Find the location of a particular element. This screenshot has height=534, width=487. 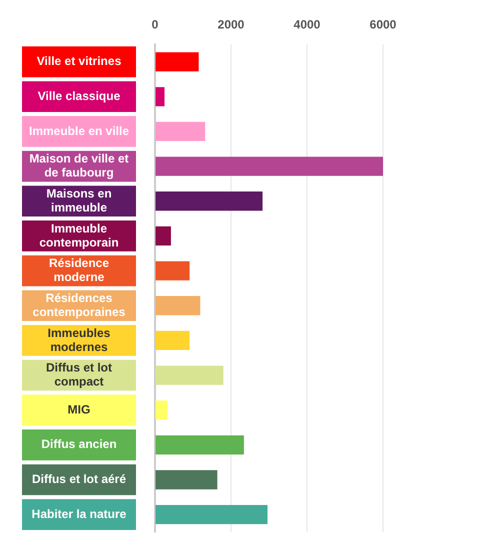

y-tick-label: Maisons en immeuble is located at coordinates (79, 200).